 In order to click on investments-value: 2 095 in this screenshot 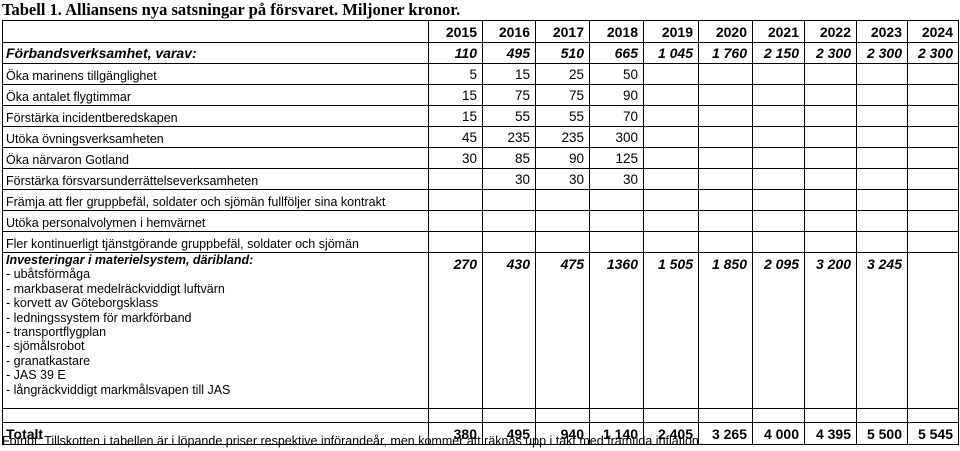, I will do `click(778, 330)`.